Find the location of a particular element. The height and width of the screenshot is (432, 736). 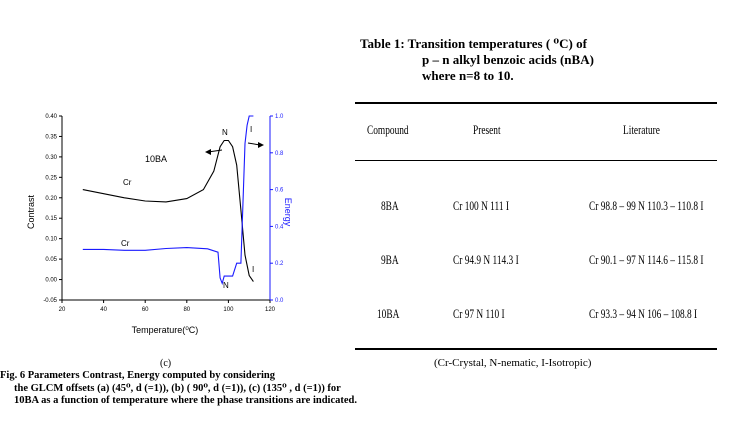

contrast-cr-label: Cr is located at coordinates (127, 182).